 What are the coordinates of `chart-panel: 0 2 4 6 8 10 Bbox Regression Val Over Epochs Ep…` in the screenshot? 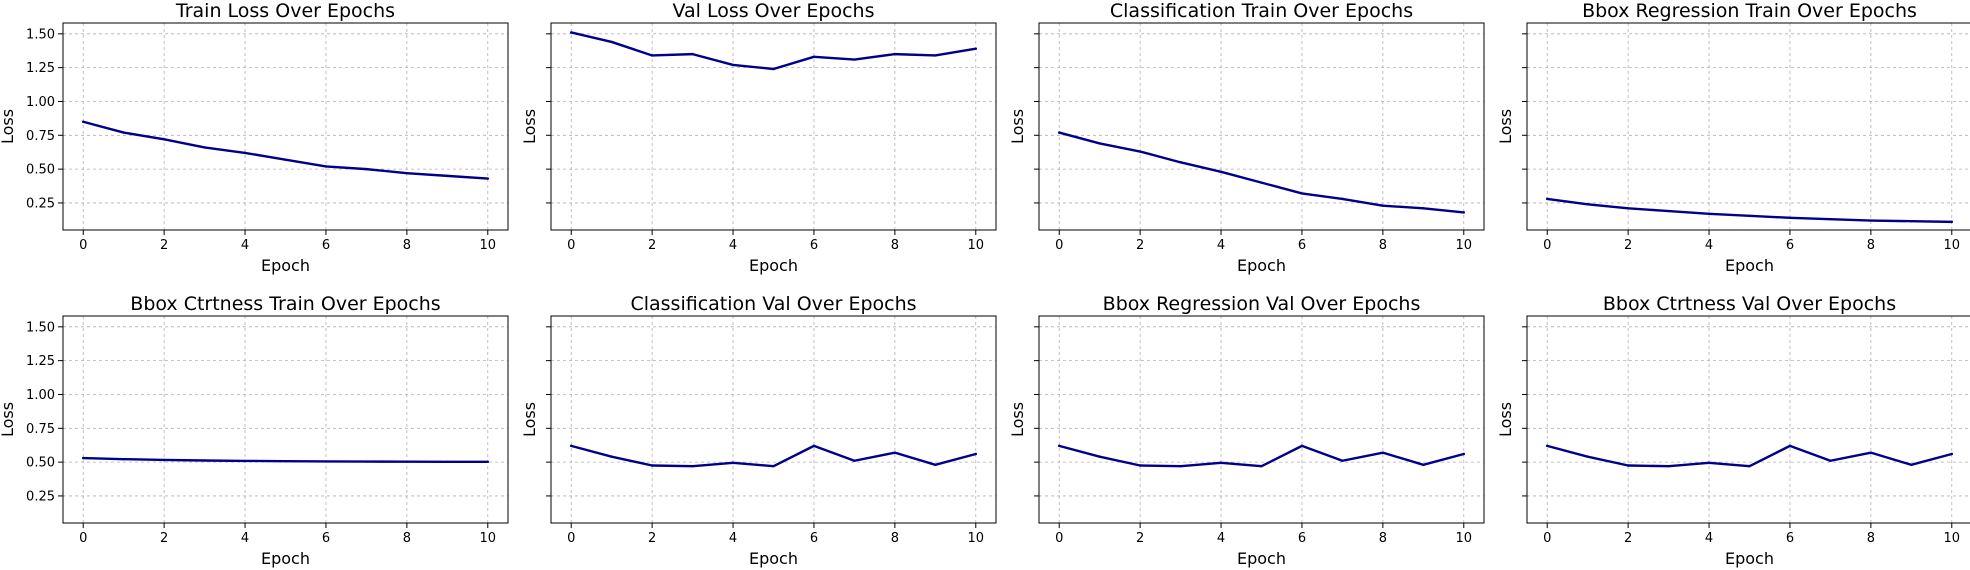 It's located at (1246, 430).